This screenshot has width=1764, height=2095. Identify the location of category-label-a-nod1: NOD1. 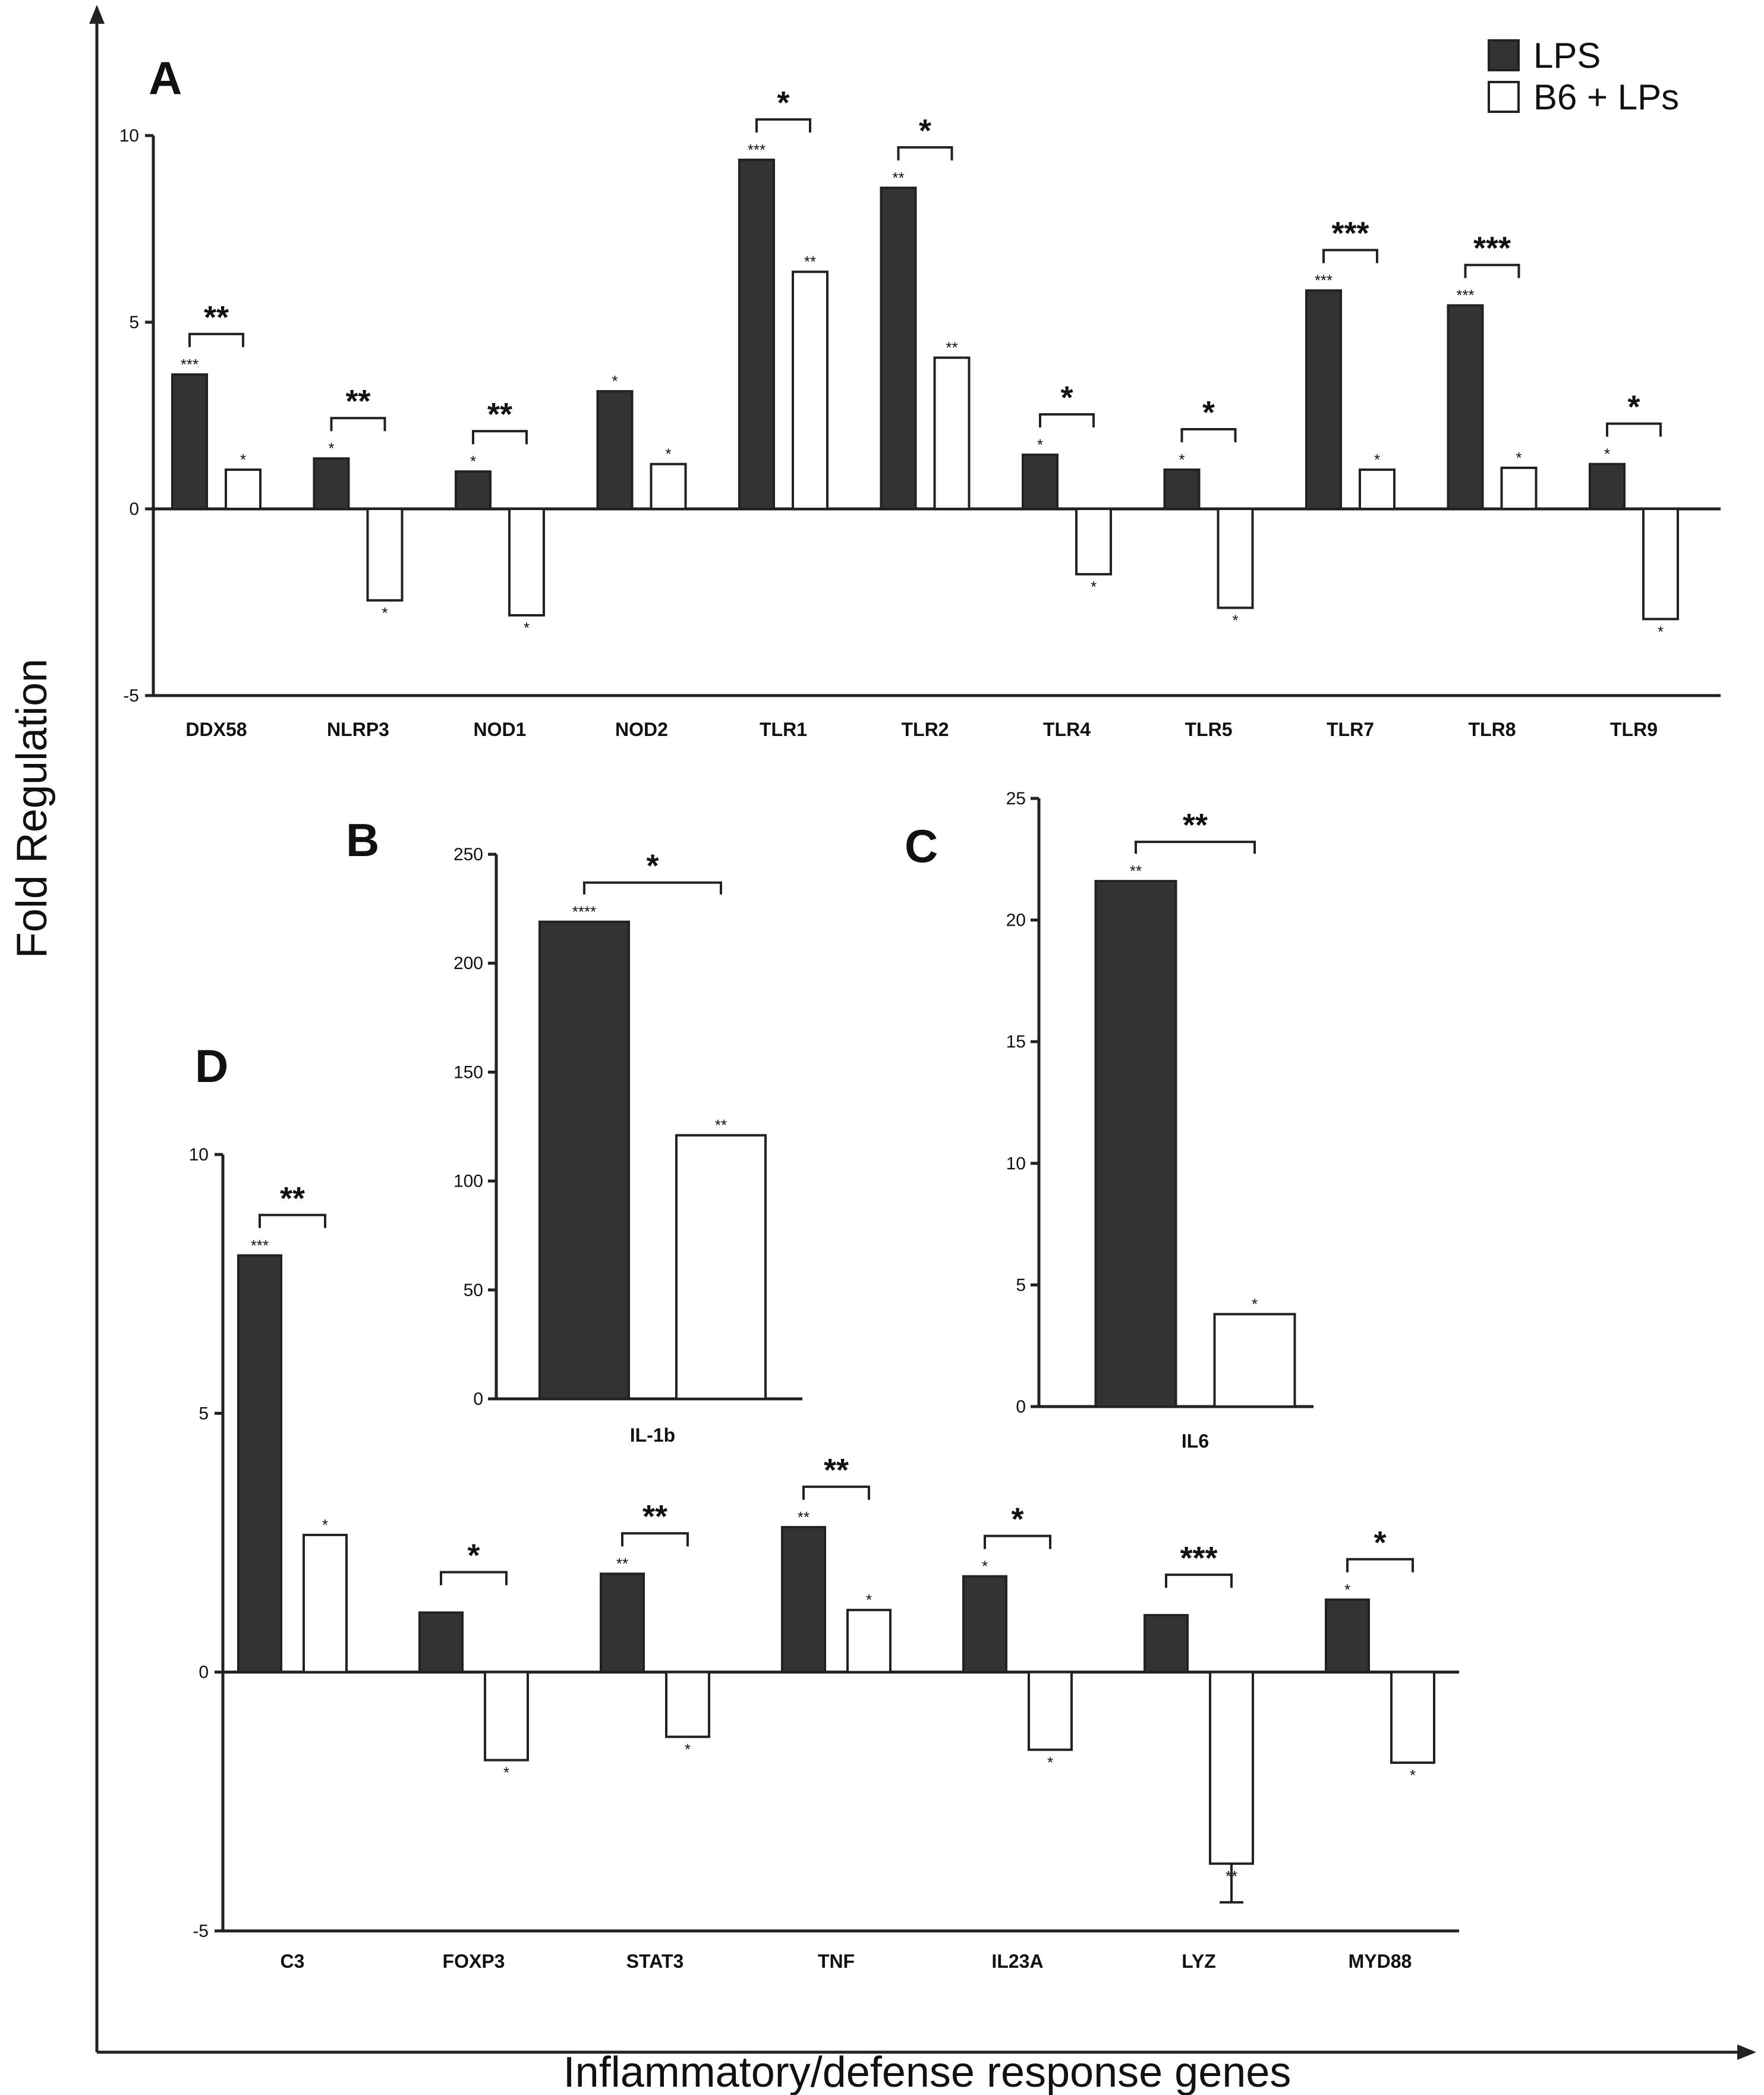
(500, 729).